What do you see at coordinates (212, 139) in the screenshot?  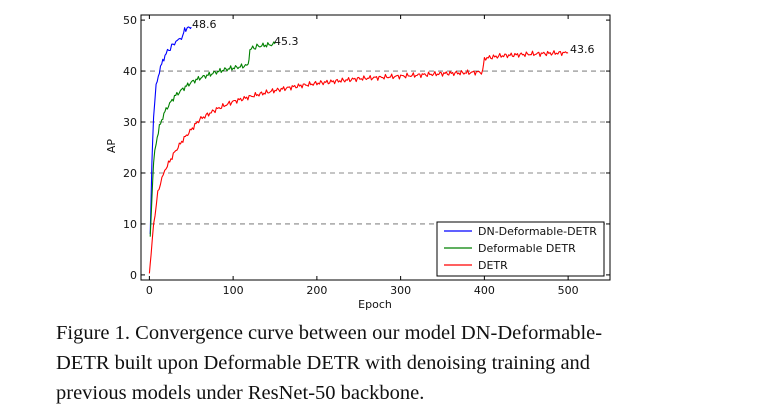 I see `series-line-deformable-detr` at bounding box center [212, 139].